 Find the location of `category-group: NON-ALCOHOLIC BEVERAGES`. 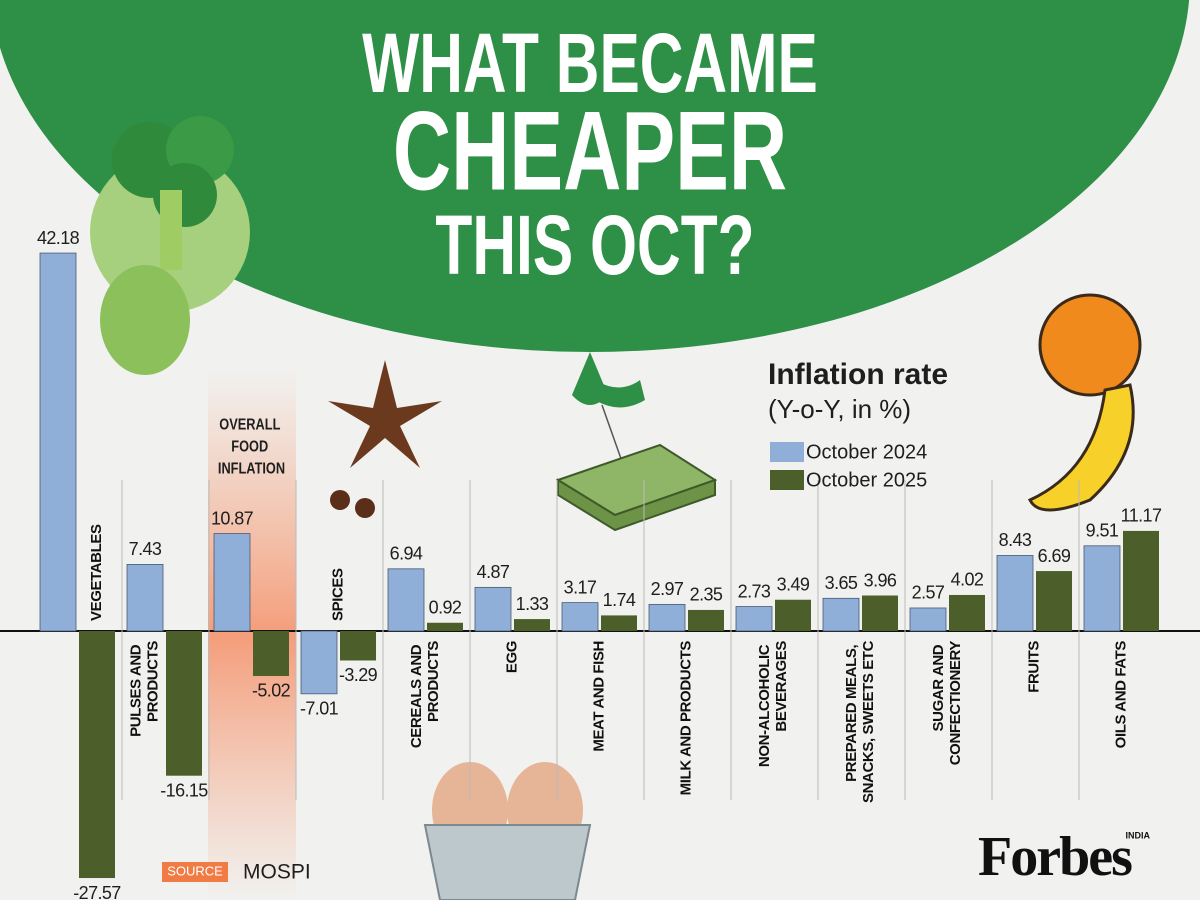

category-group: NON-ALCOHOLIC BEVERAGES is located at coordinates (773, 704).